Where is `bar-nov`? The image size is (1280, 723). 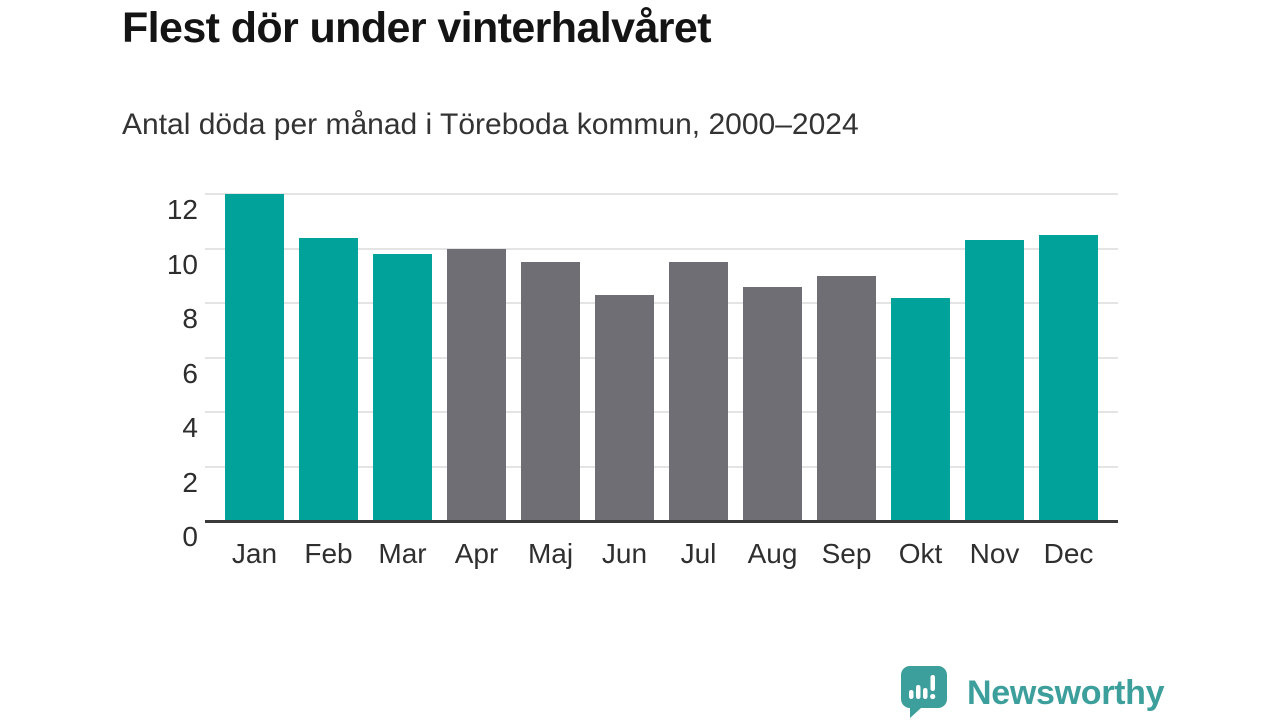
bar-nov is located at coordinates (994, 380).